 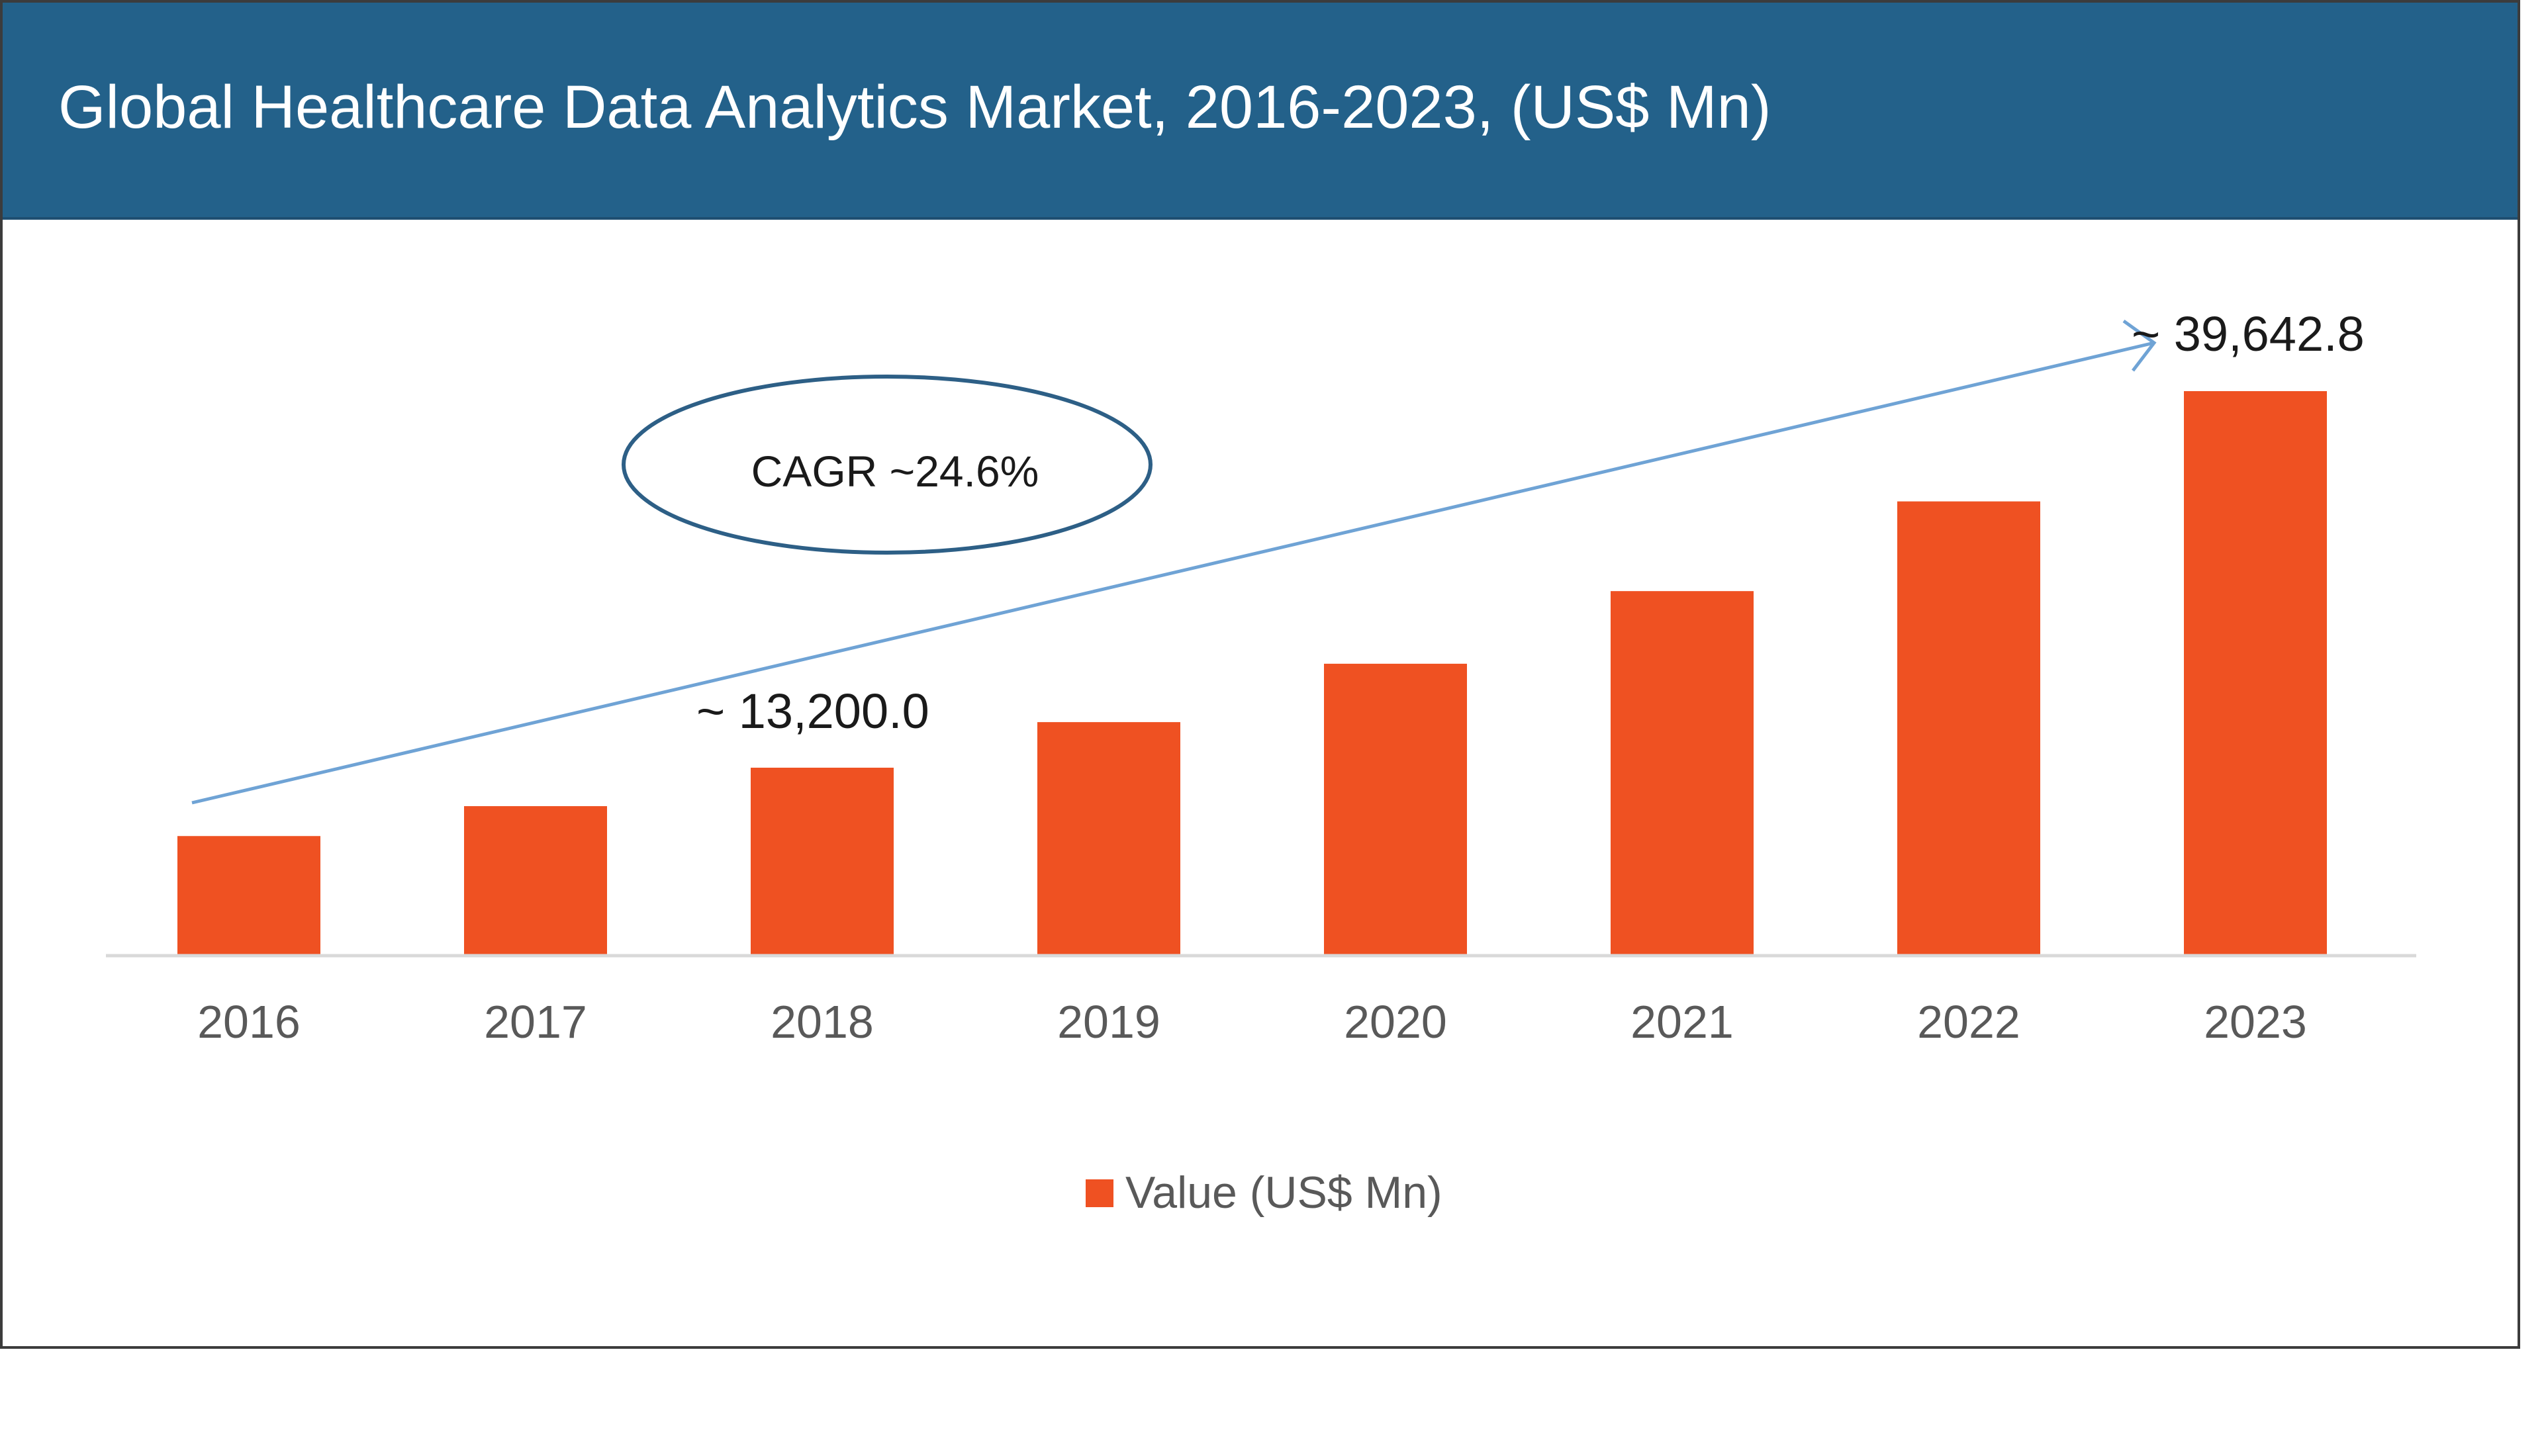 I want to click on bar-2023, so click(x=2255, y=673).